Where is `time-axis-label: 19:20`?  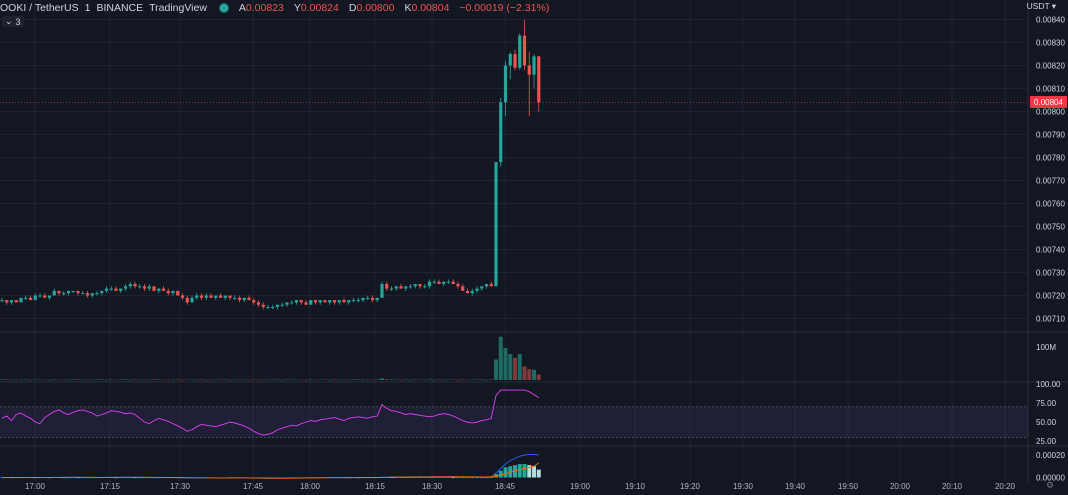 time-axis-label: 19:20 is located at coordinates (690, 486).